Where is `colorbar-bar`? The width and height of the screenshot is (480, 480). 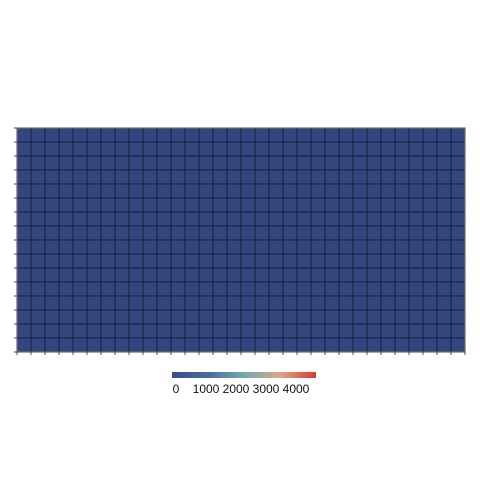
colorbar-bar is located at coordinates (244, 375).